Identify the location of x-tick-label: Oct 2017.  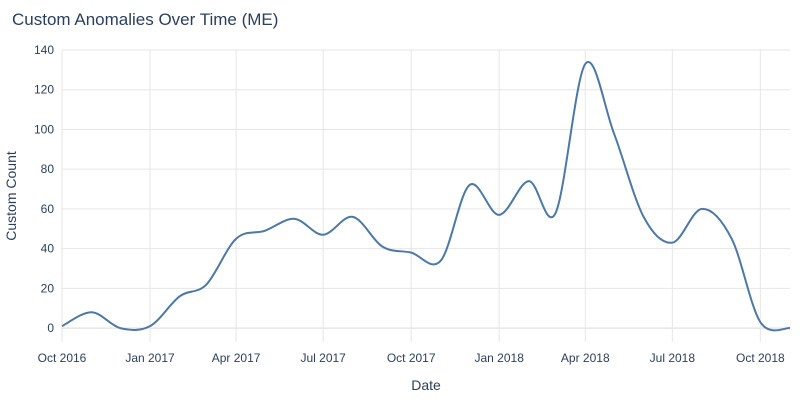
(411, 358).